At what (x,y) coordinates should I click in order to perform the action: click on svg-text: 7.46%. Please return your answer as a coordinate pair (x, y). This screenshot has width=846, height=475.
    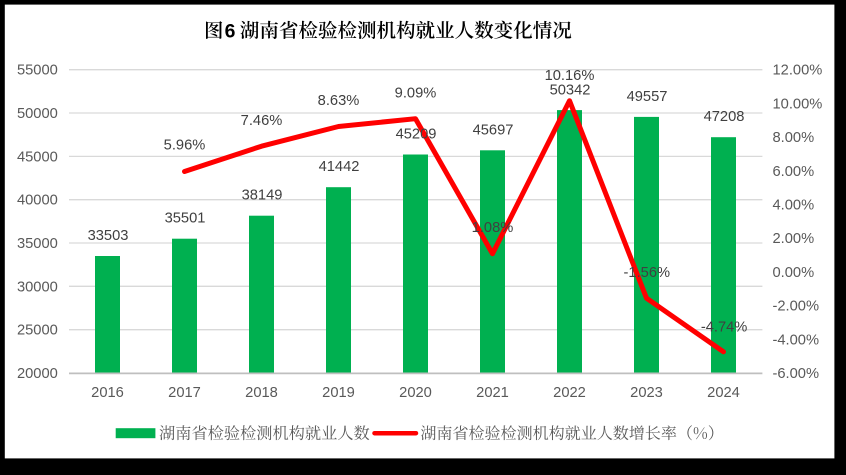
    Looking at the image, I should click on (262, 121).